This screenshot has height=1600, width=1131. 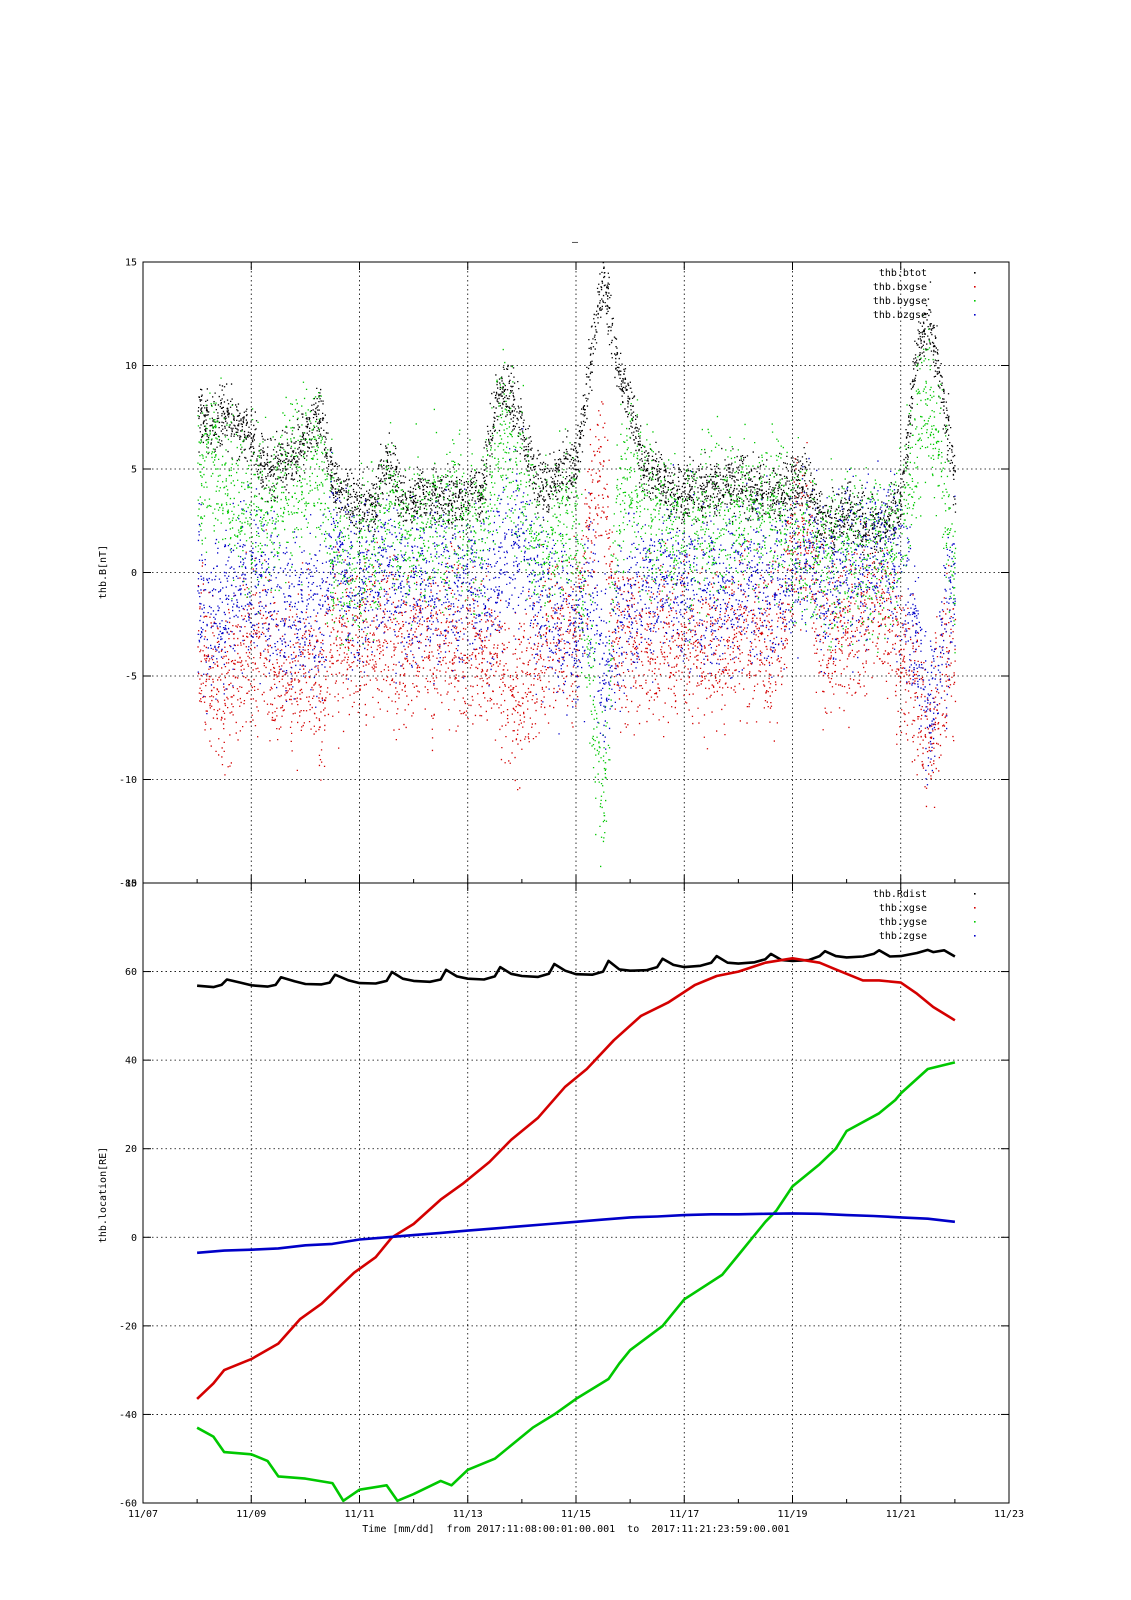 What do you see at coordinates (251, 1514) in the screenshot?
I see `xtick-label: 11/09` at bounding box center [251, 1514].